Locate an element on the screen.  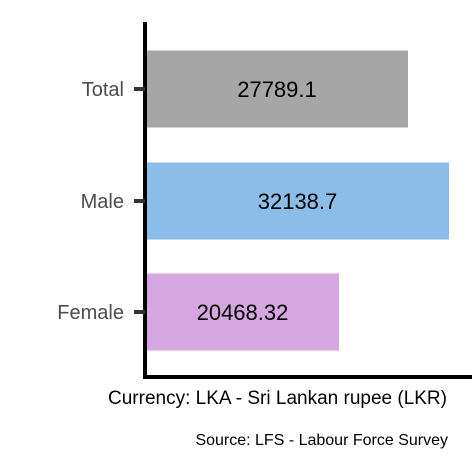
category-label-female: Female is located at coordinates (90, 313).